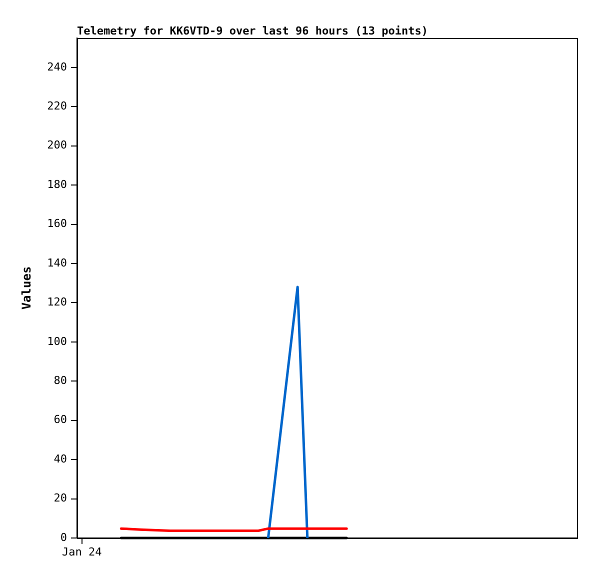 This screenshot has height=579, width=597. I want to click on y-tick-label: 80, so click(60, 380).